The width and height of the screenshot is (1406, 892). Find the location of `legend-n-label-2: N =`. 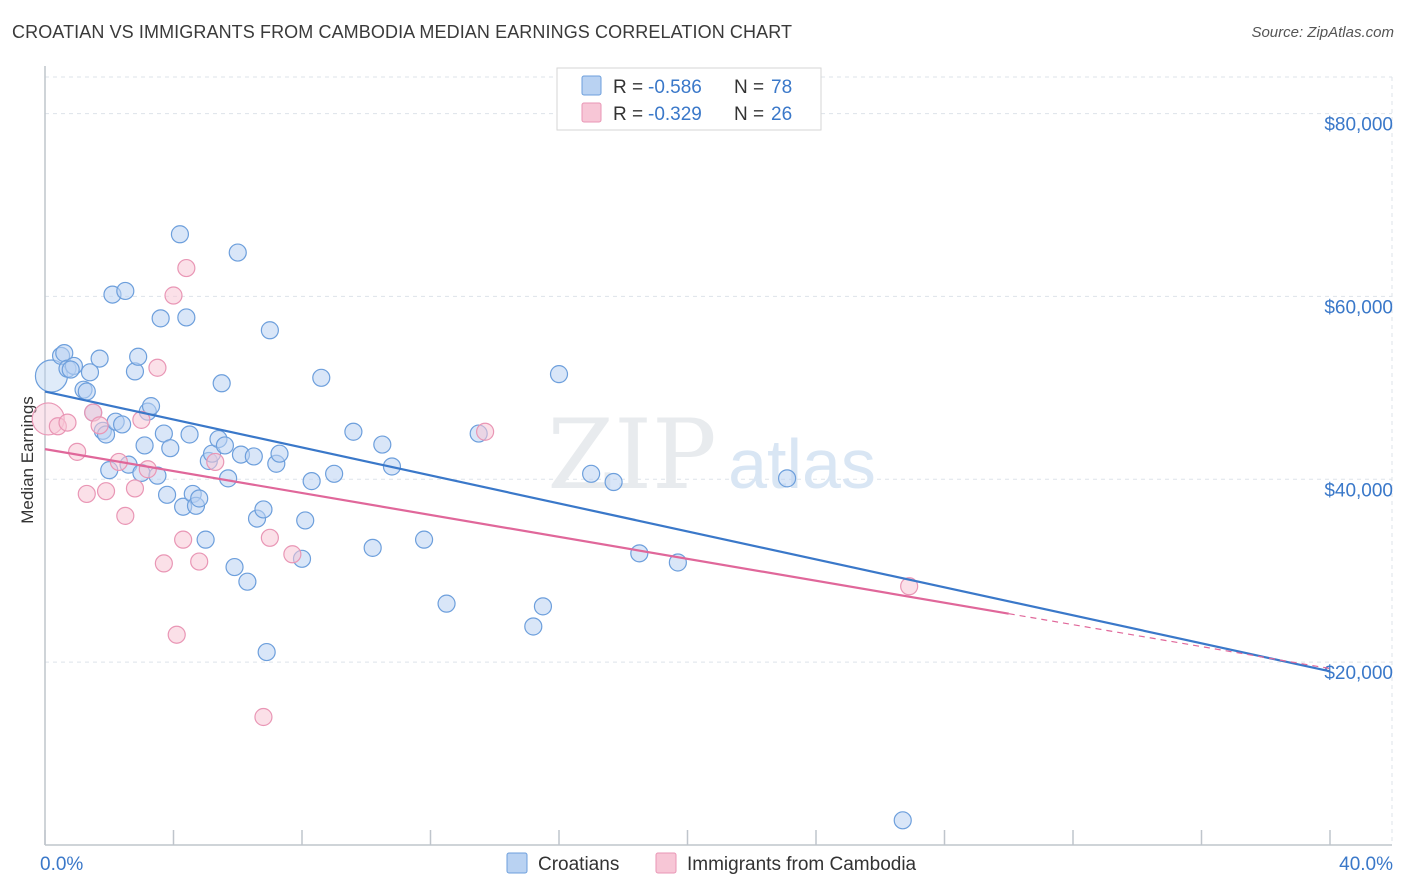

legend-n-label-2: N = is located at coordinates (749, 114).